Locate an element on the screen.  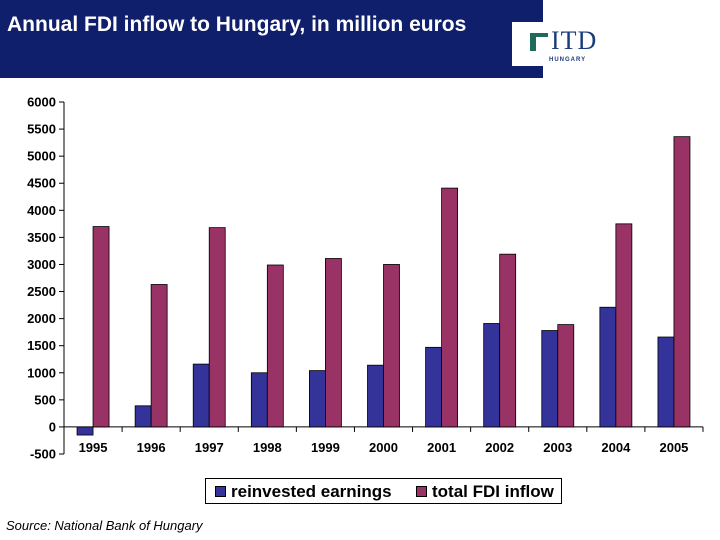
y-tick-label: 2500 is located at coordinates (41, 291).